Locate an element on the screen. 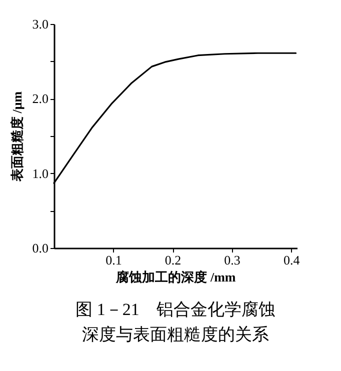  y-tick-label: 0.0 is located at coordinates (40, 248).